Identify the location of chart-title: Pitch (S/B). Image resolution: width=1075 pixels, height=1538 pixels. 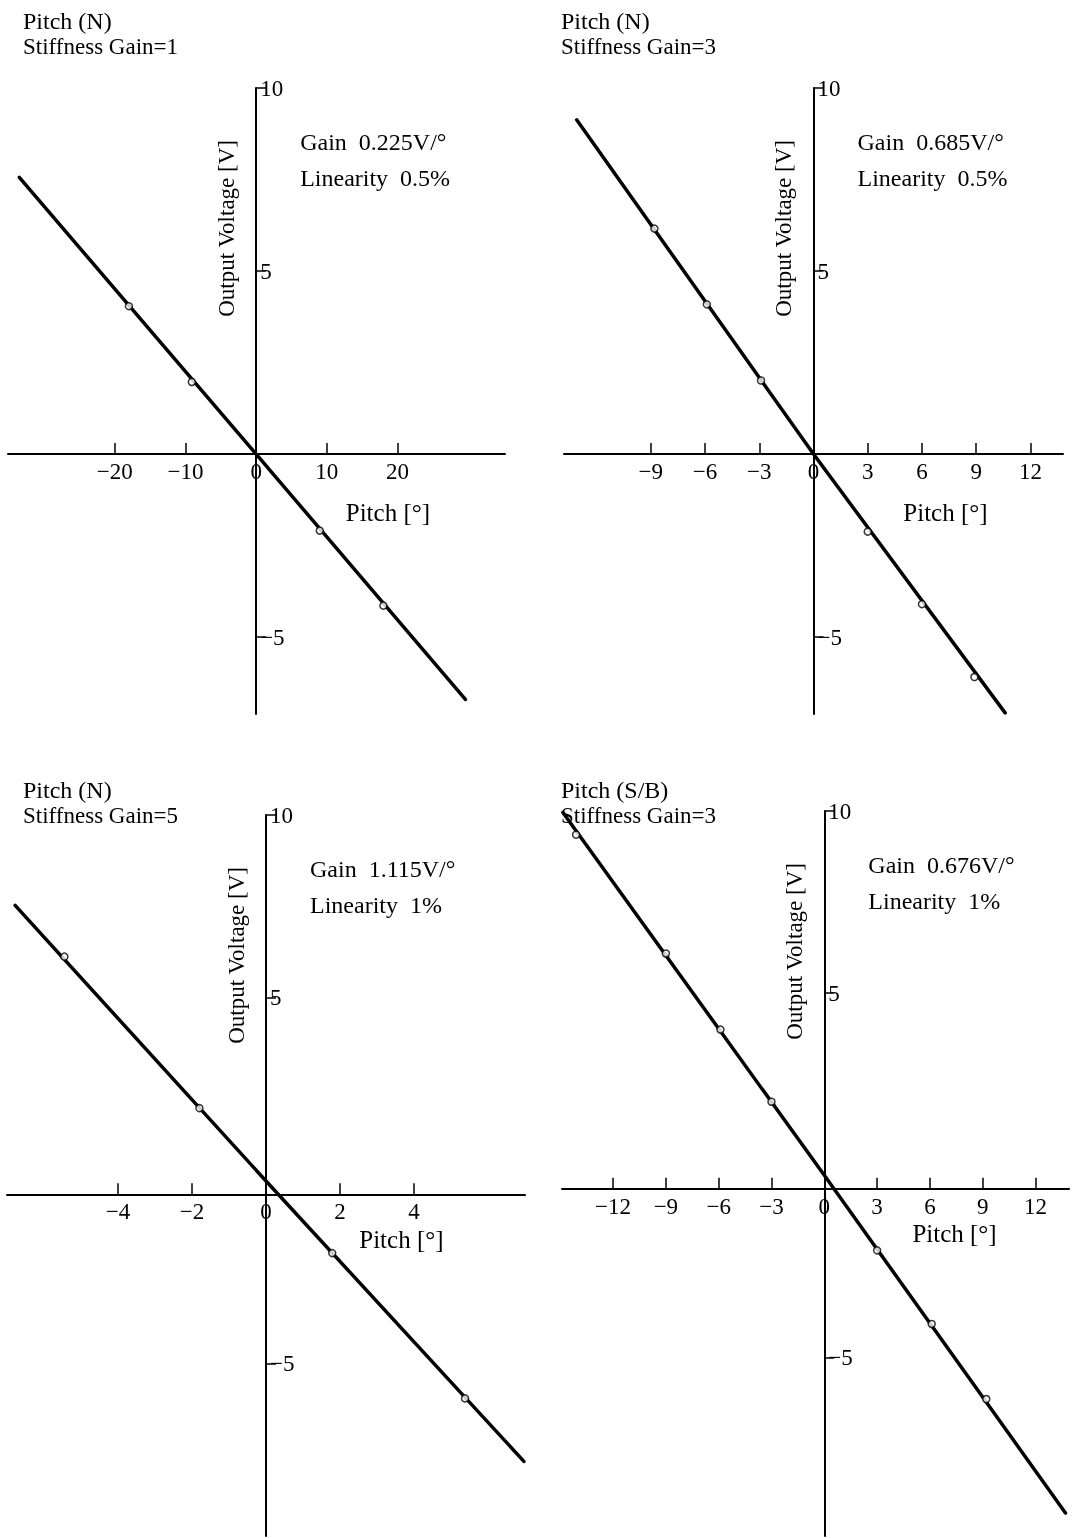
(615, 790).